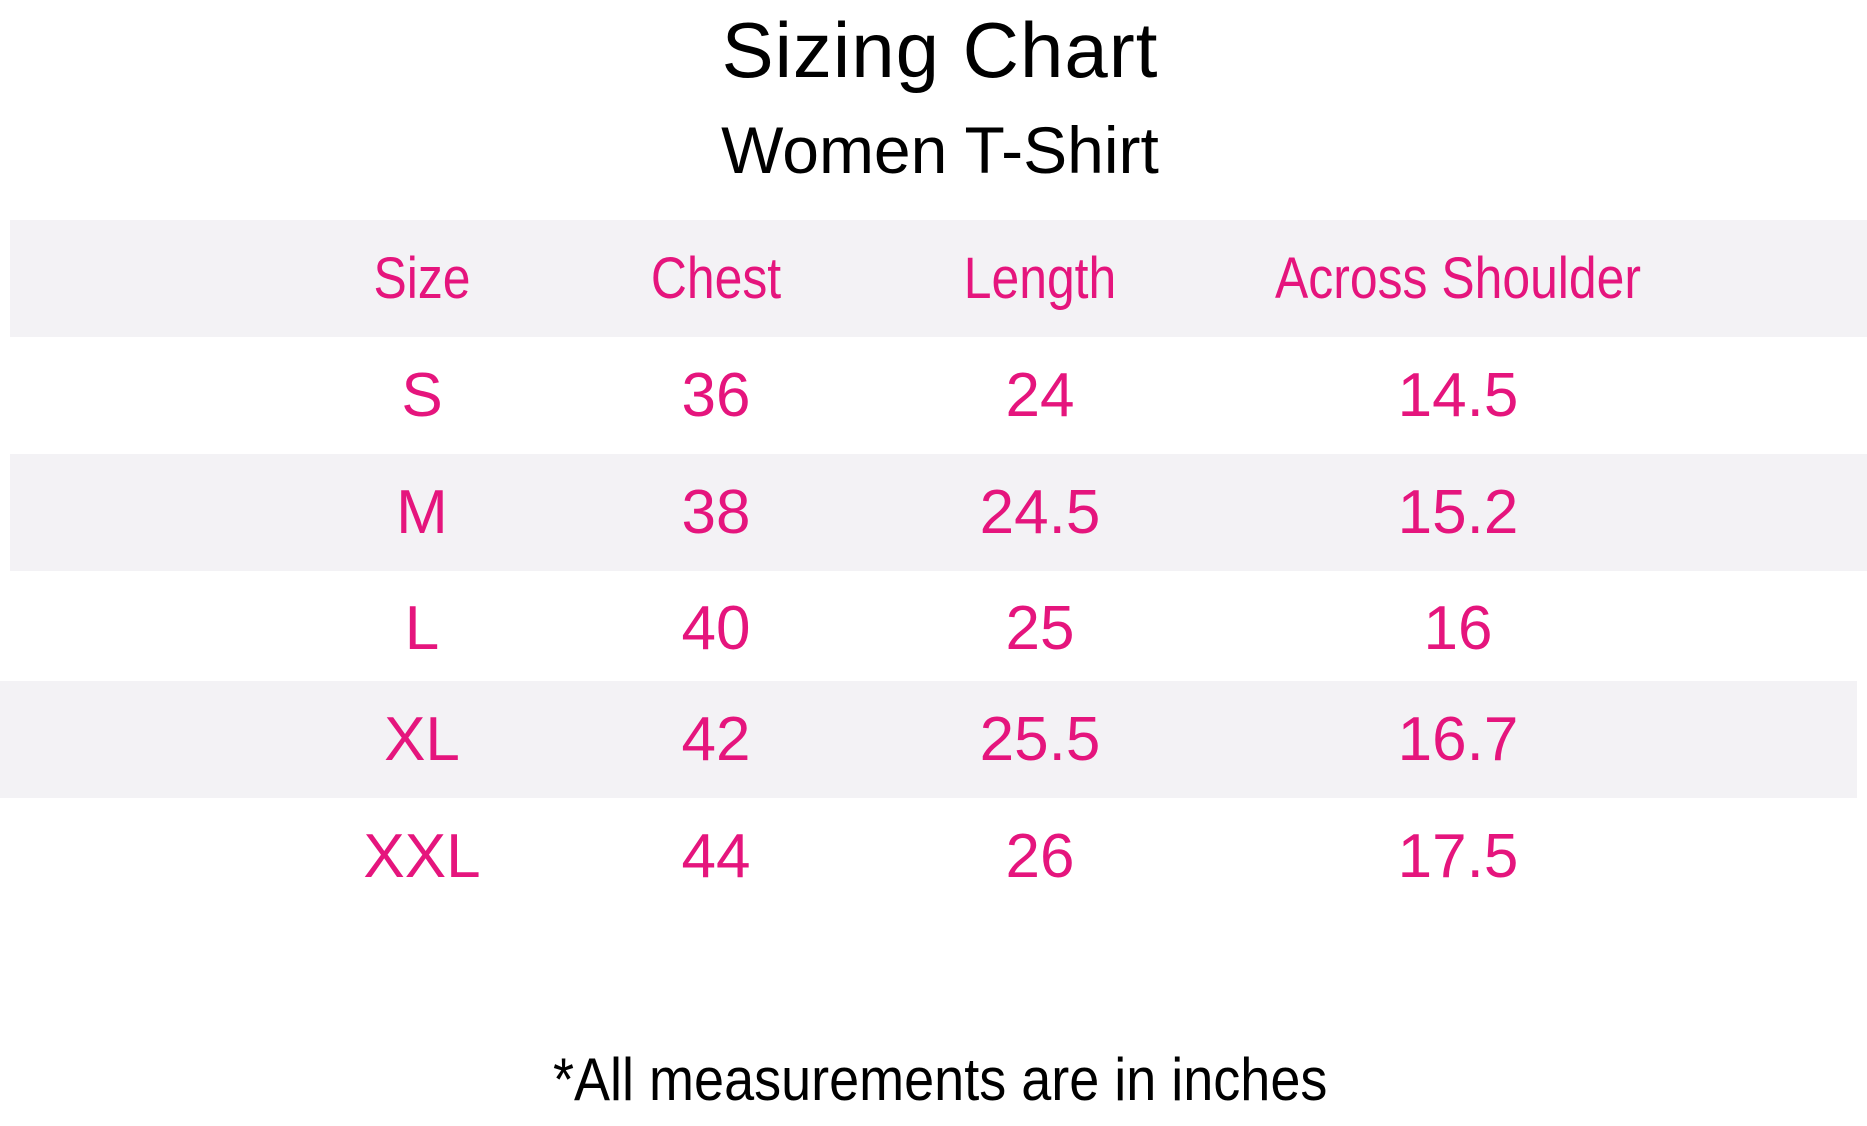  I want to click on table-row: S 36 24 14.5, so click(938, 395).